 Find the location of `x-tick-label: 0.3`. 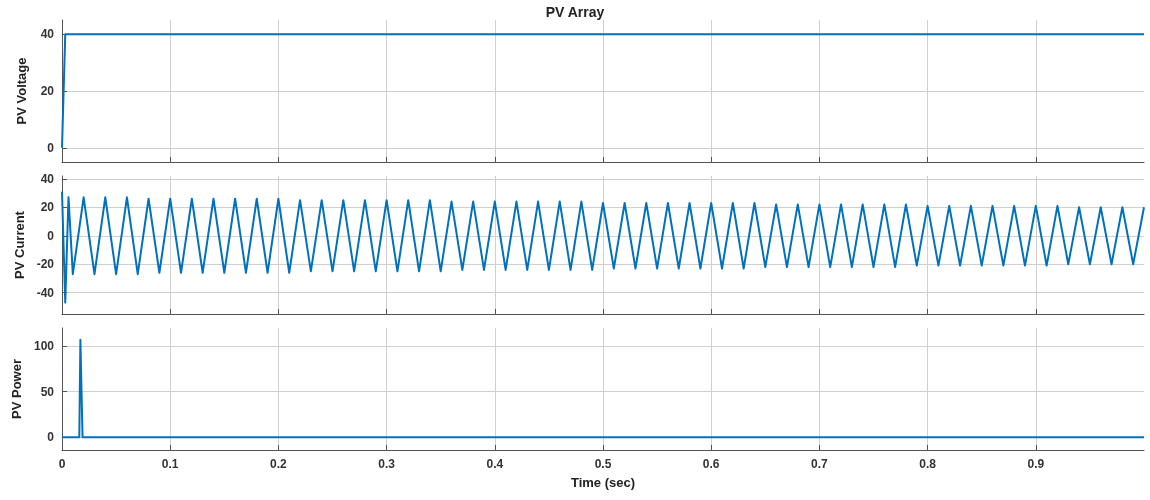

x-tick-label: 0.3 is located at coordinates (387, 464).